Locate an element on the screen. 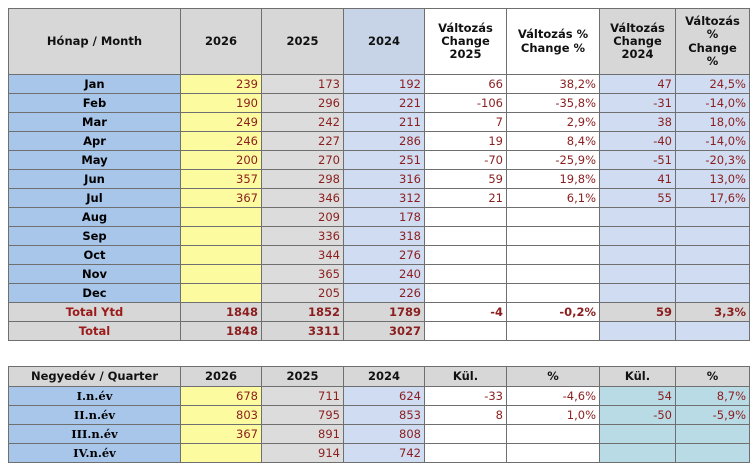 Image resolution: width=750 pixels, height=470 pixels. q-cell-2024: 742 is located at coordinates (384, 453).